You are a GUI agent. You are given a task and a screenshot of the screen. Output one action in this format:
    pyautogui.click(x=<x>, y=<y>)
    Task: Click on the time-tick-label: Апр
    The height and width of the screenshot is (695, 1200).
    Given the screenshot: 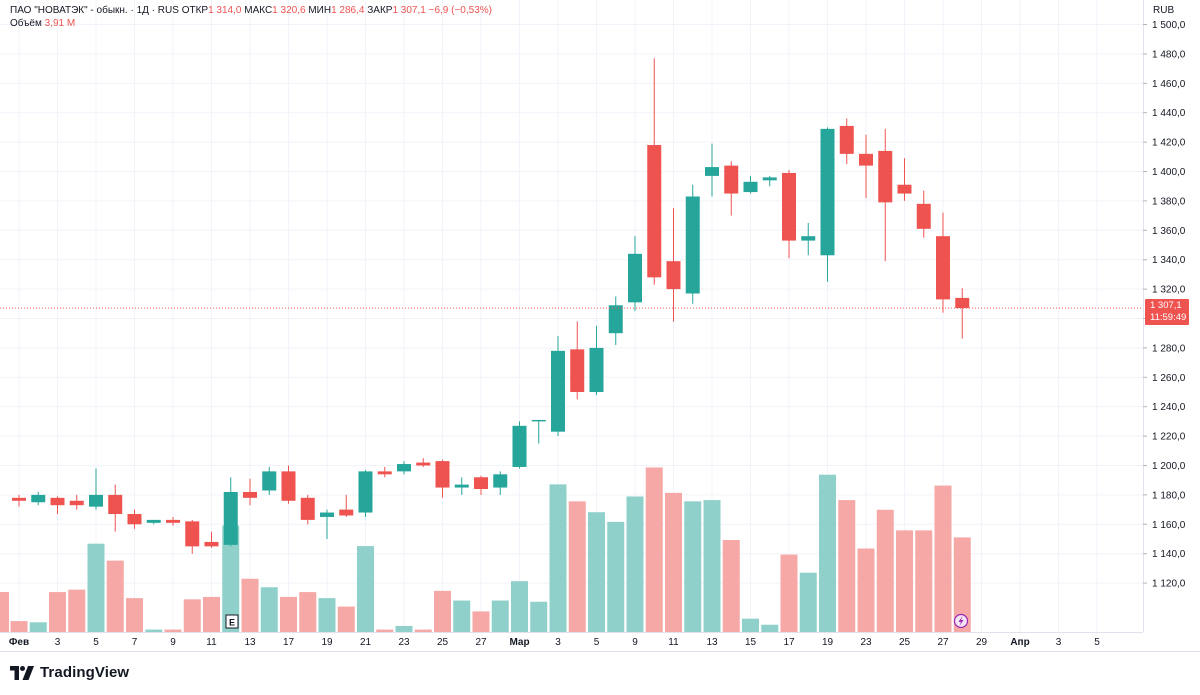 What is the action you would take?
    pyautogui.click(x=1019, y=642)
    